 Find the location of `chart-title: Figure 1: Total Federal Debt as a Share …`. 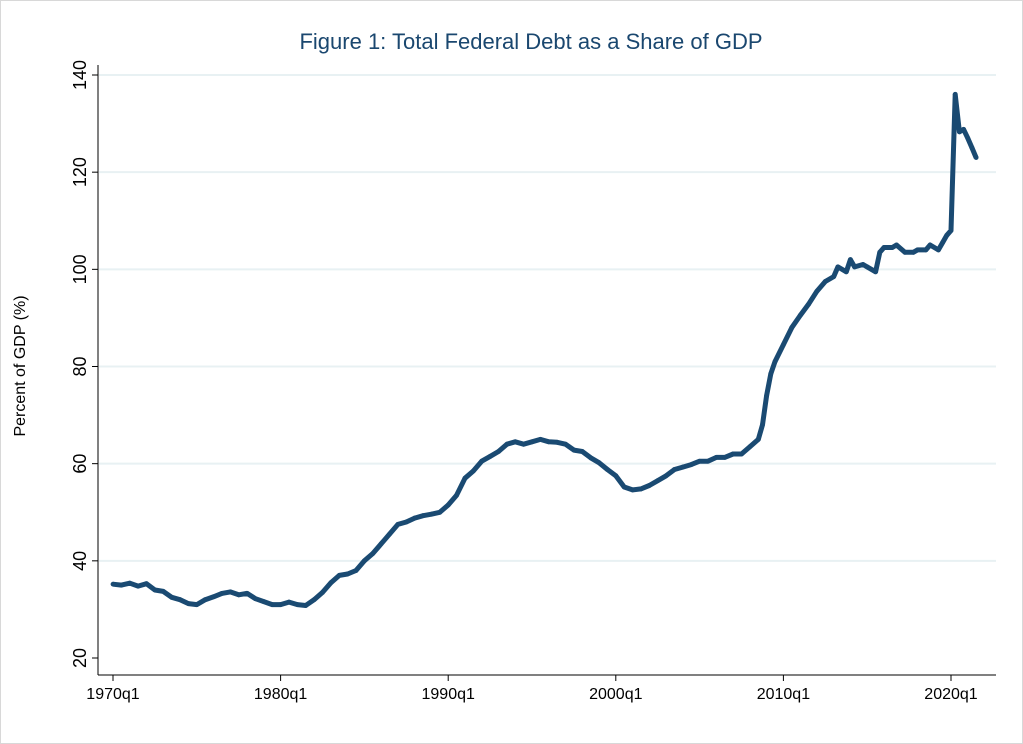

chart-title: Figure 1: Total Federal Debt as a Share … is located at coordinates (530, 41).